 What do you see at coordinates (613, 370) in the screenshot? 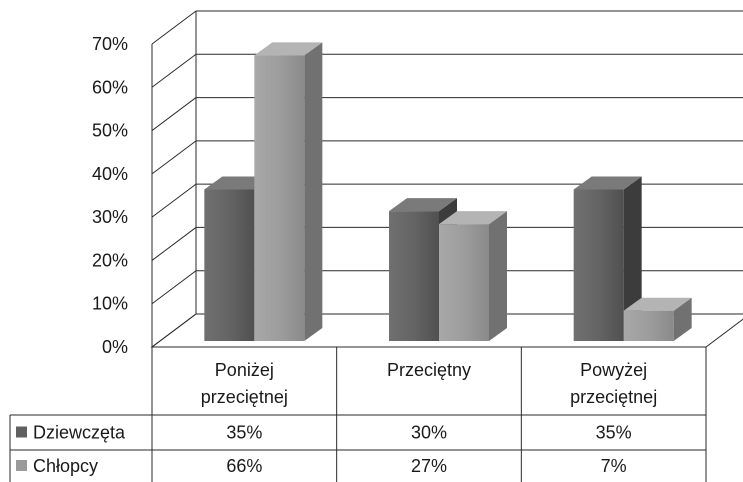
I see `category-label: Powyżej` at bounding box center [613, 370].